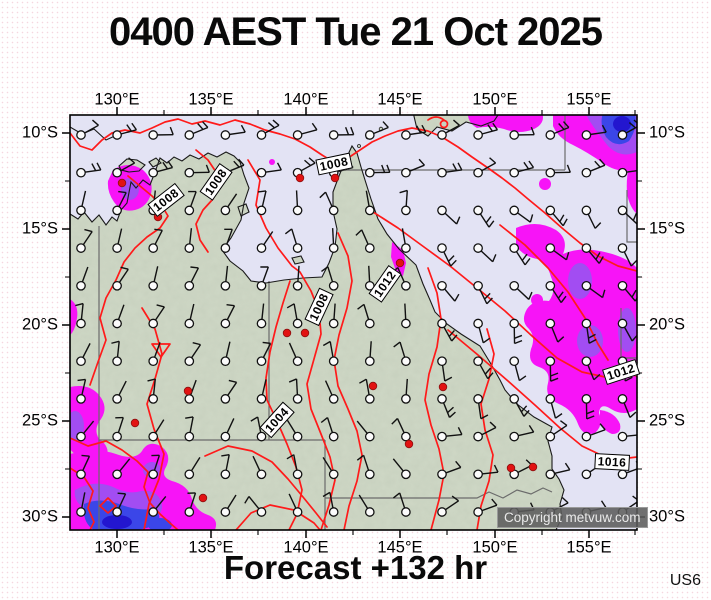 The height and width of the screenshot is (600, 711). I want to click on lat-label-left-15s: 15°S, so click(40, 228).